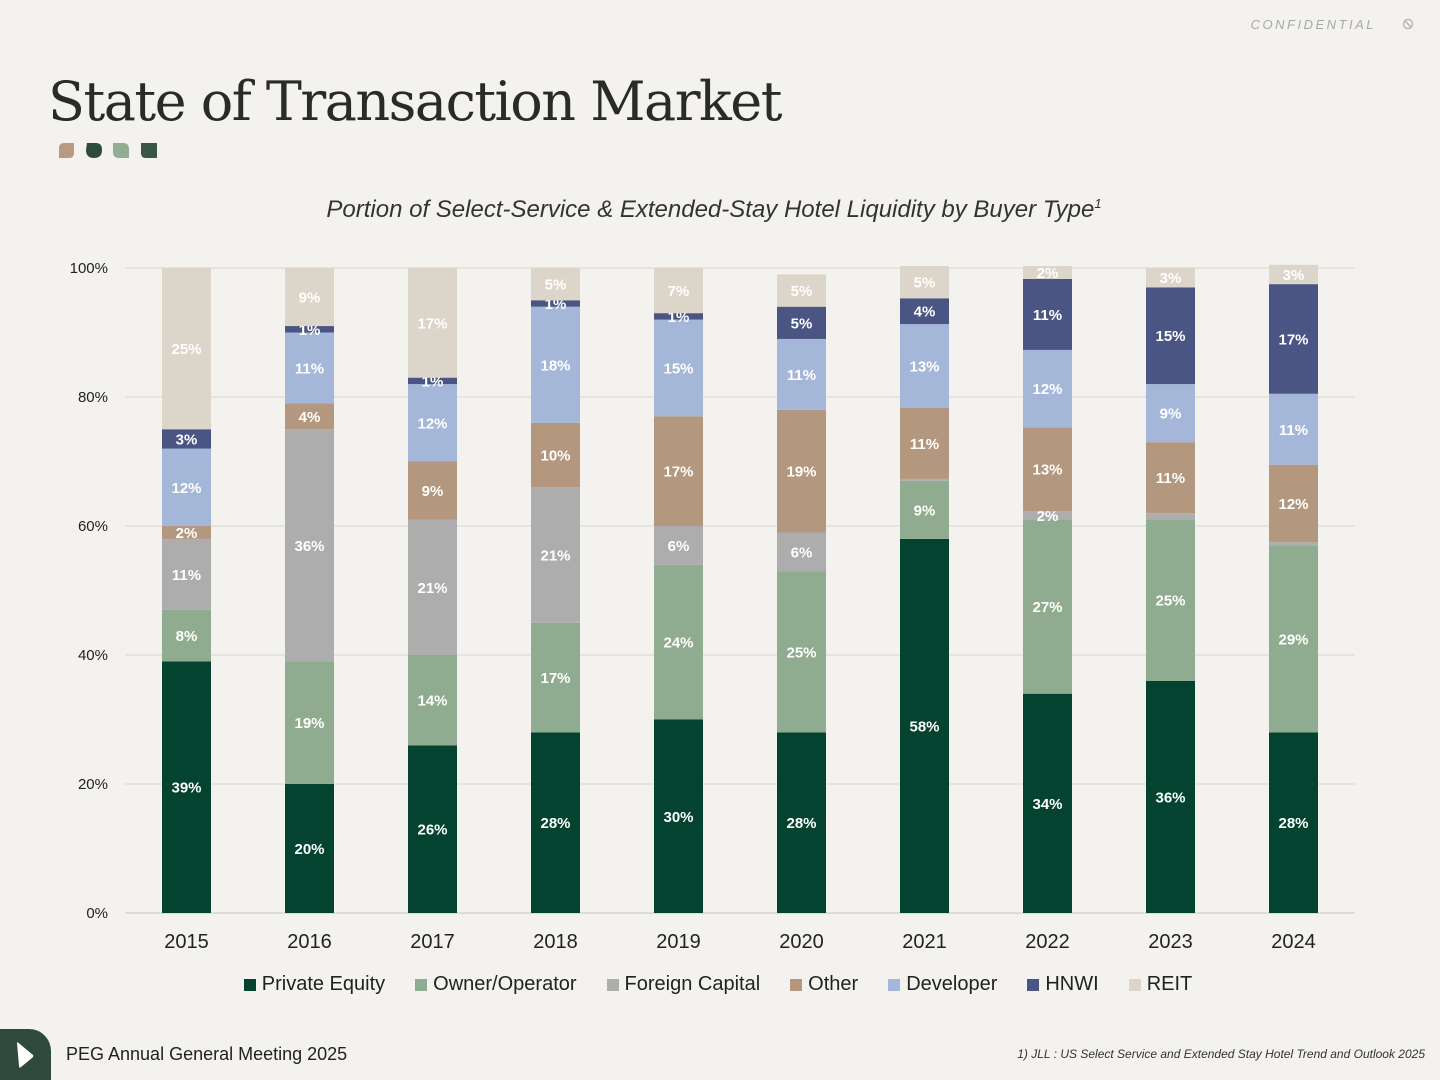 This screenshot has height=1080, width=1440. What do you see at coordinates (1170, 942) in the screenshot?
I see `x-tick-label: 2023` at bounding box center [1170, 942].